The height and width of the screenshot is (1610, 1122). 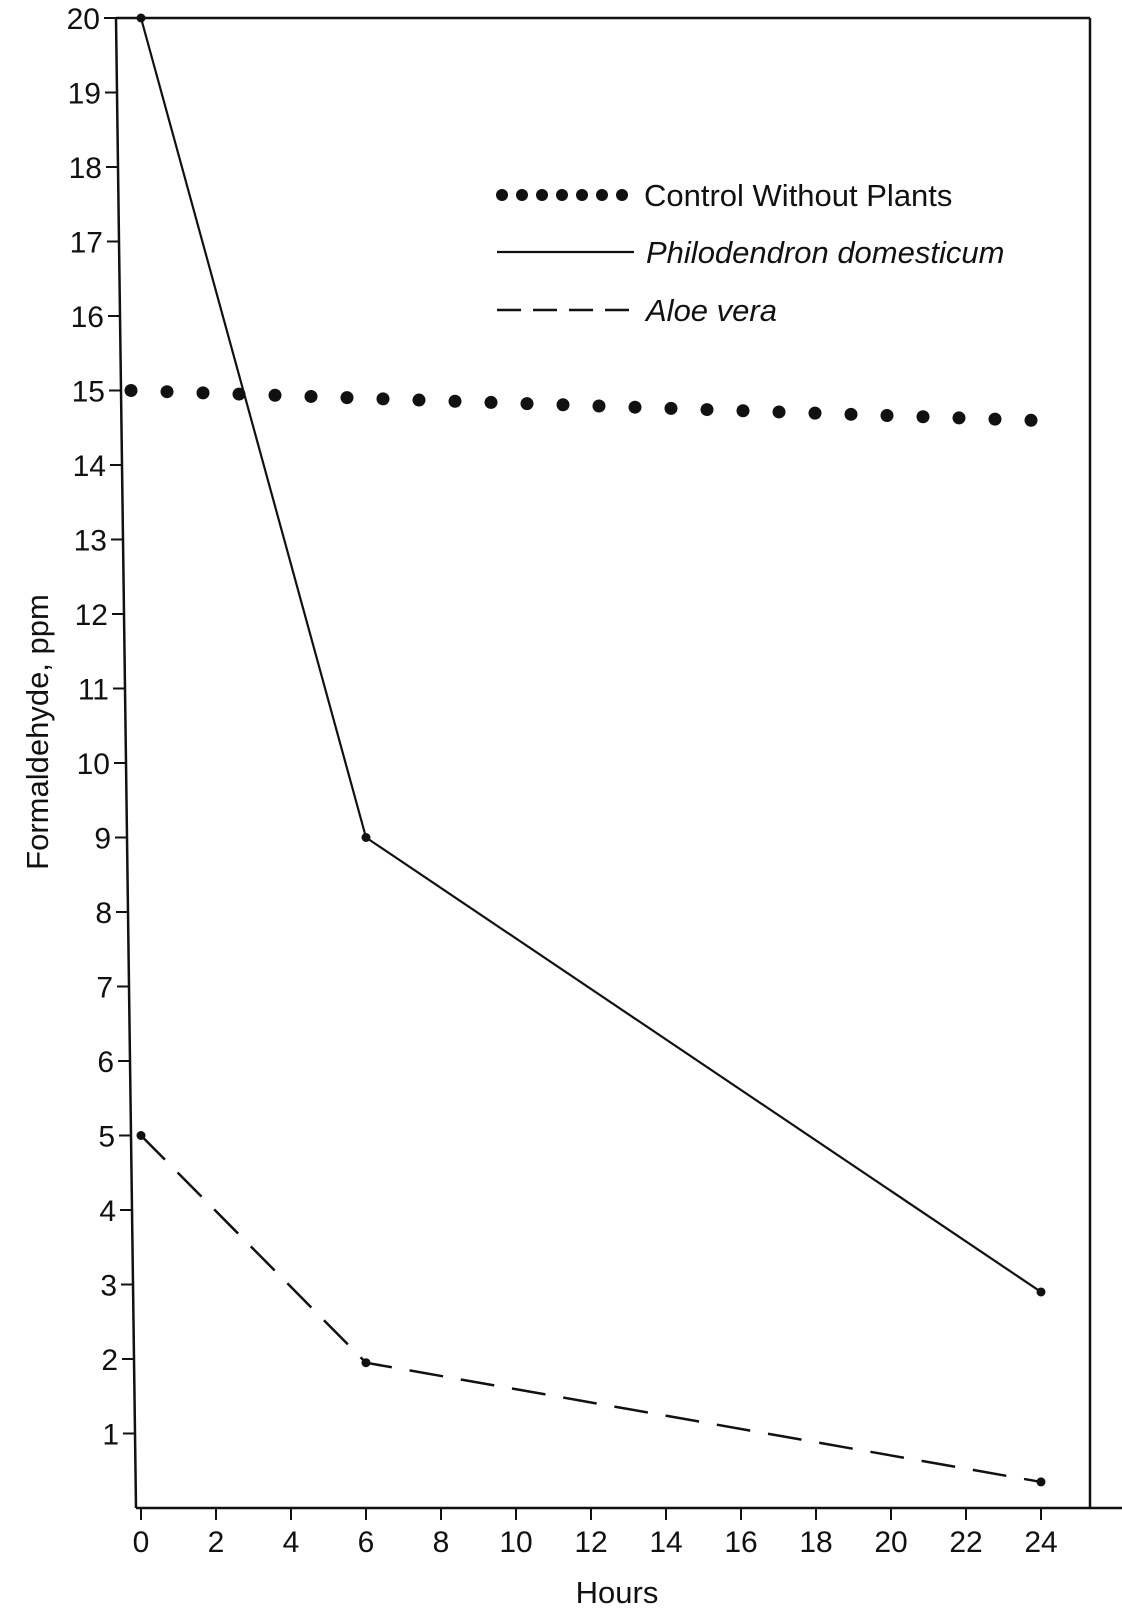 What do you see at coordinates (107, 1211) in the screenshot?
I see `y-tick-label: 4` at bounding box center [107, 1211].